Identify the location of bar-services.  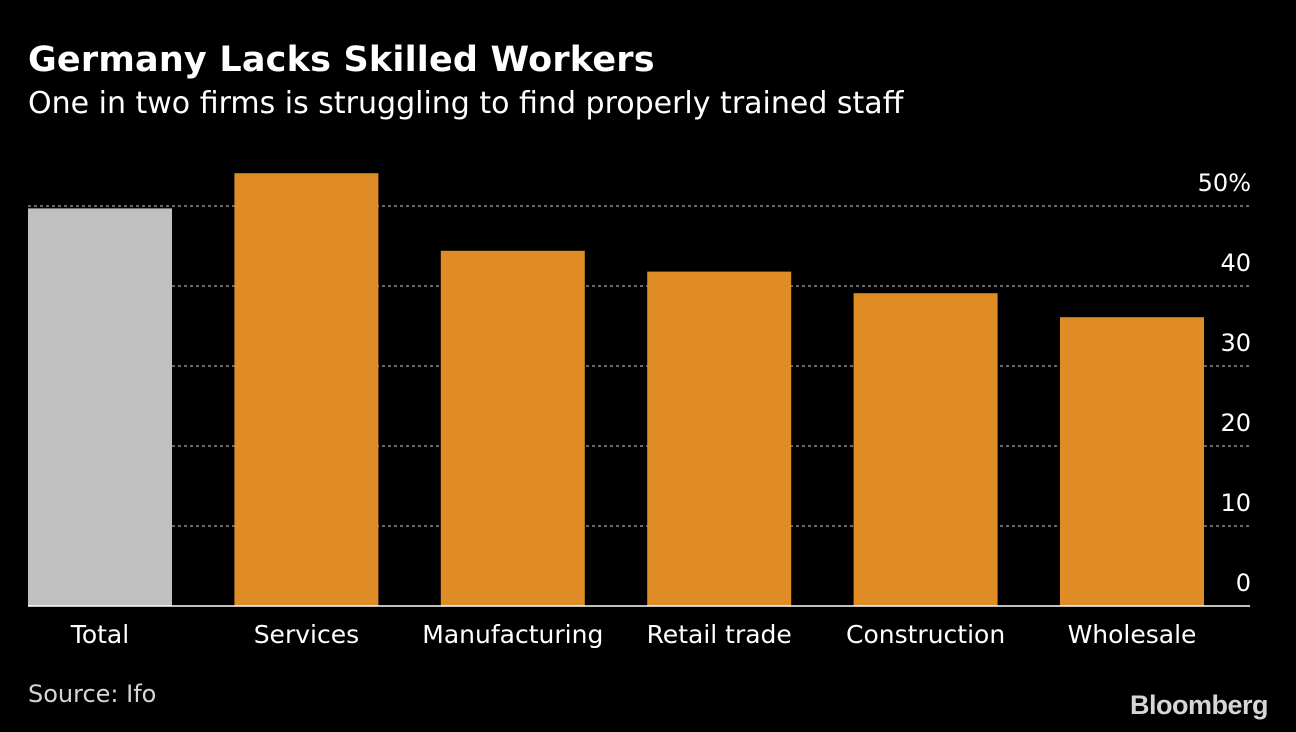
(306, 389).